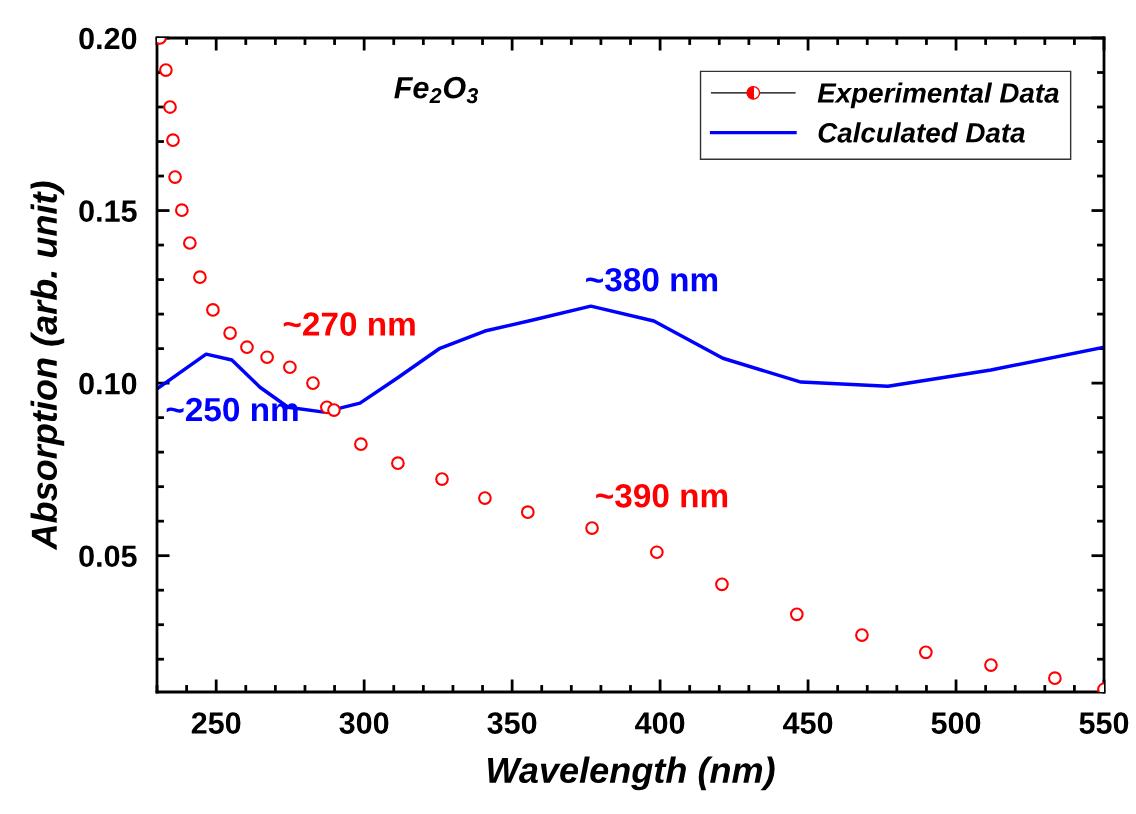  What do you see at coordinates (662, 495) in the screenshot?
I see `annotation: ~390 nm` at bounding box center [662, 495].